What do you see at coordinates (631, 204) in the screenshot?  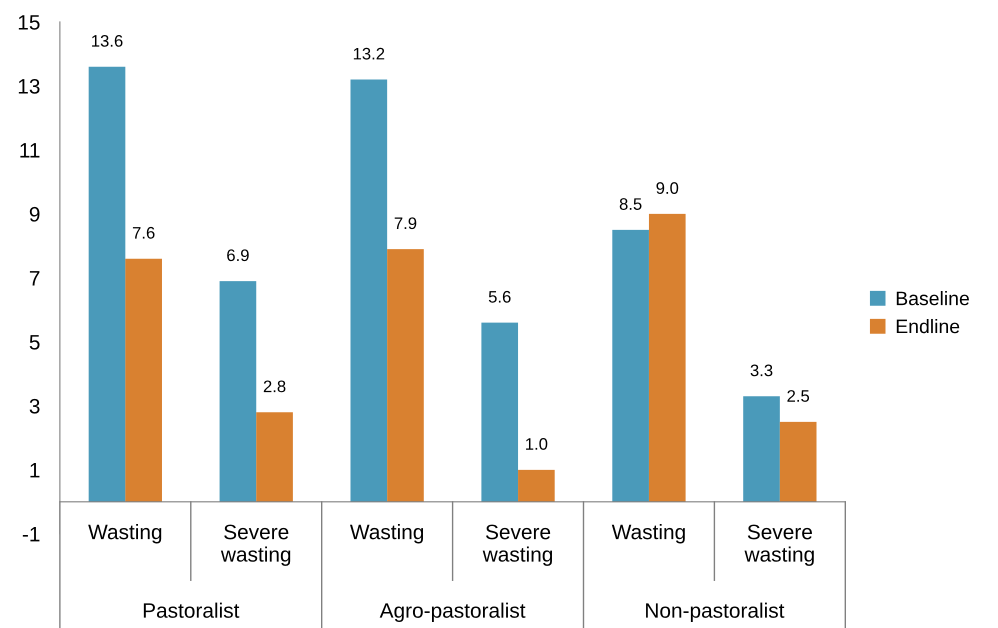 I see `data-label: 8.5` at bounding box center [631, 204].